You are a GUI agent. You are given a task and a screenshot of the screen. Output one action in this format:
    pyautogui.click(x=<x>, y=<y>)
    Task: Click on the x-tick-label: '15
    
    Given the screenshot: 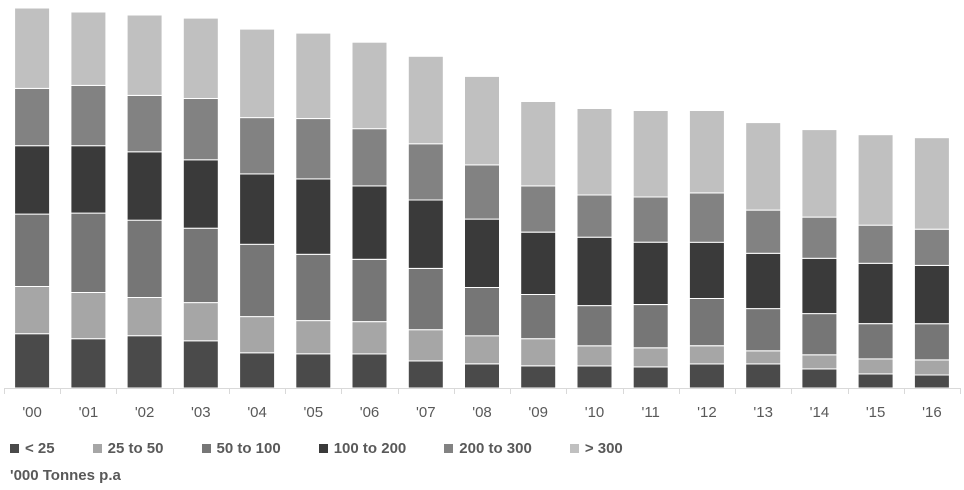 What is the action you would take?
    pyautogui.click(x=876, y=412)
    